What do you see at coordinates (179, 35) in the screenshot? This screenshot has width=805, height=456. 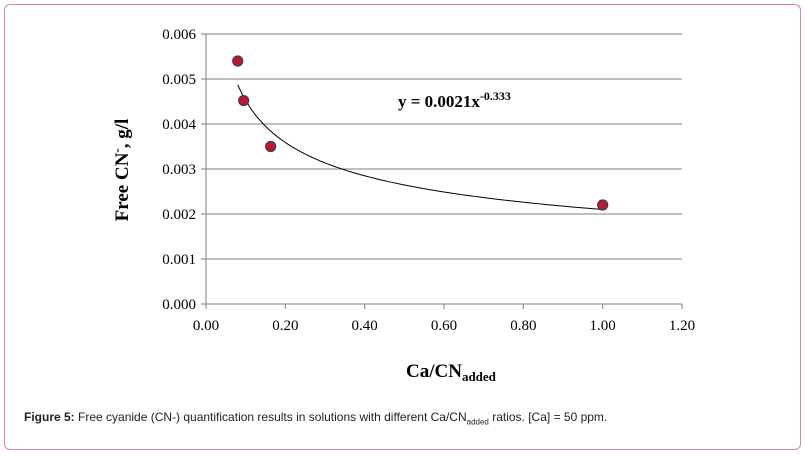 I see `y-tick-label: 0.006` at bounding box center [179, 35].